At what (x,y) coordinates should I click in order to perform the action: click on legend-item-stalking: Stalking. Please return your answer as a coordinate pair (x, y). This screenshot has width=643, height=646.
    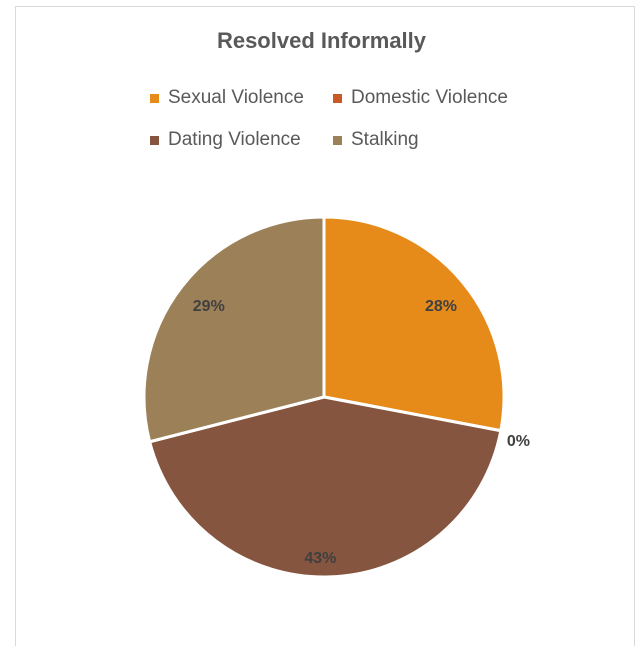
    Looking at the image, I should click on (376, 140).